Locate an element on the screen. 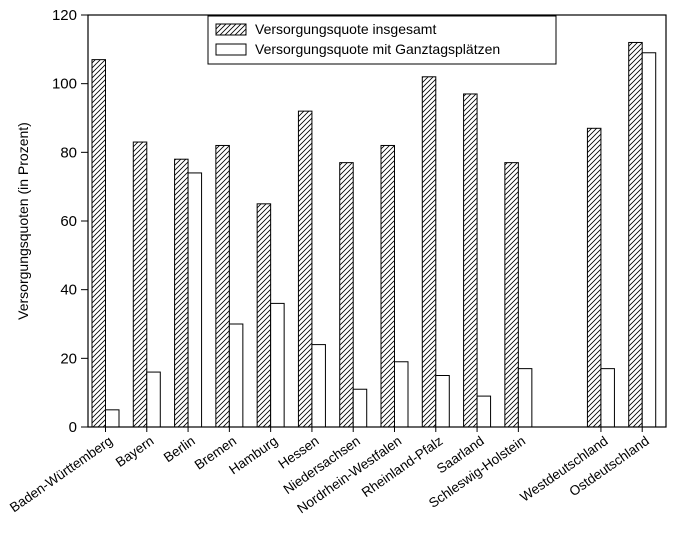  y-axis-label: Versorgungsquoten (in Prozent) is located at coordinates (23, 221).